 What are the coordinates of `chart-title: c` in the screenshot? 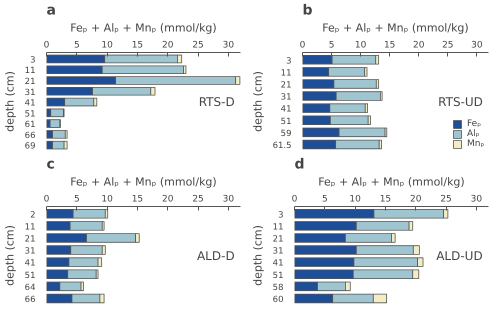 It's located at (50, 164).